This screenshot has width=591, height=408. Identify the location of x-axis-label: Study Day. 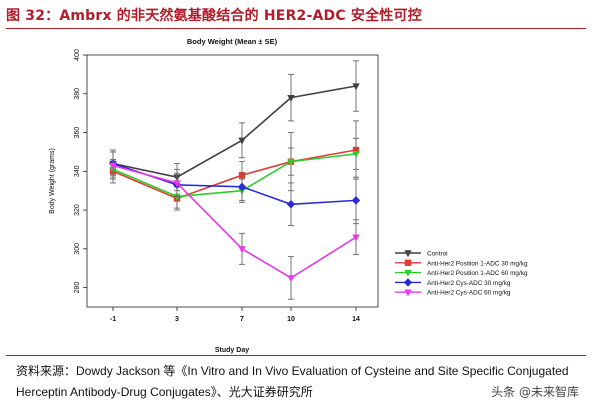
(232, 350).